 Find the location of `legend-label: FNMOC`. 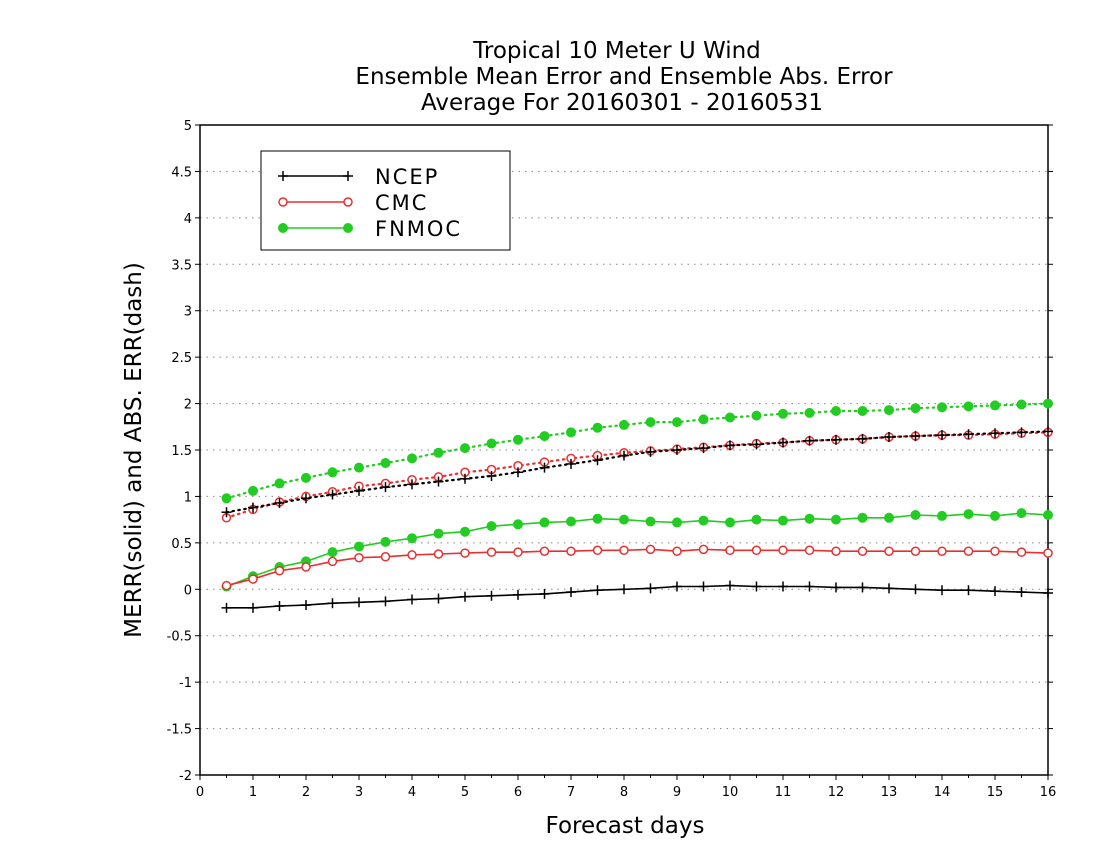

legend-label: FNMOC is located at coordinates (418, 229).